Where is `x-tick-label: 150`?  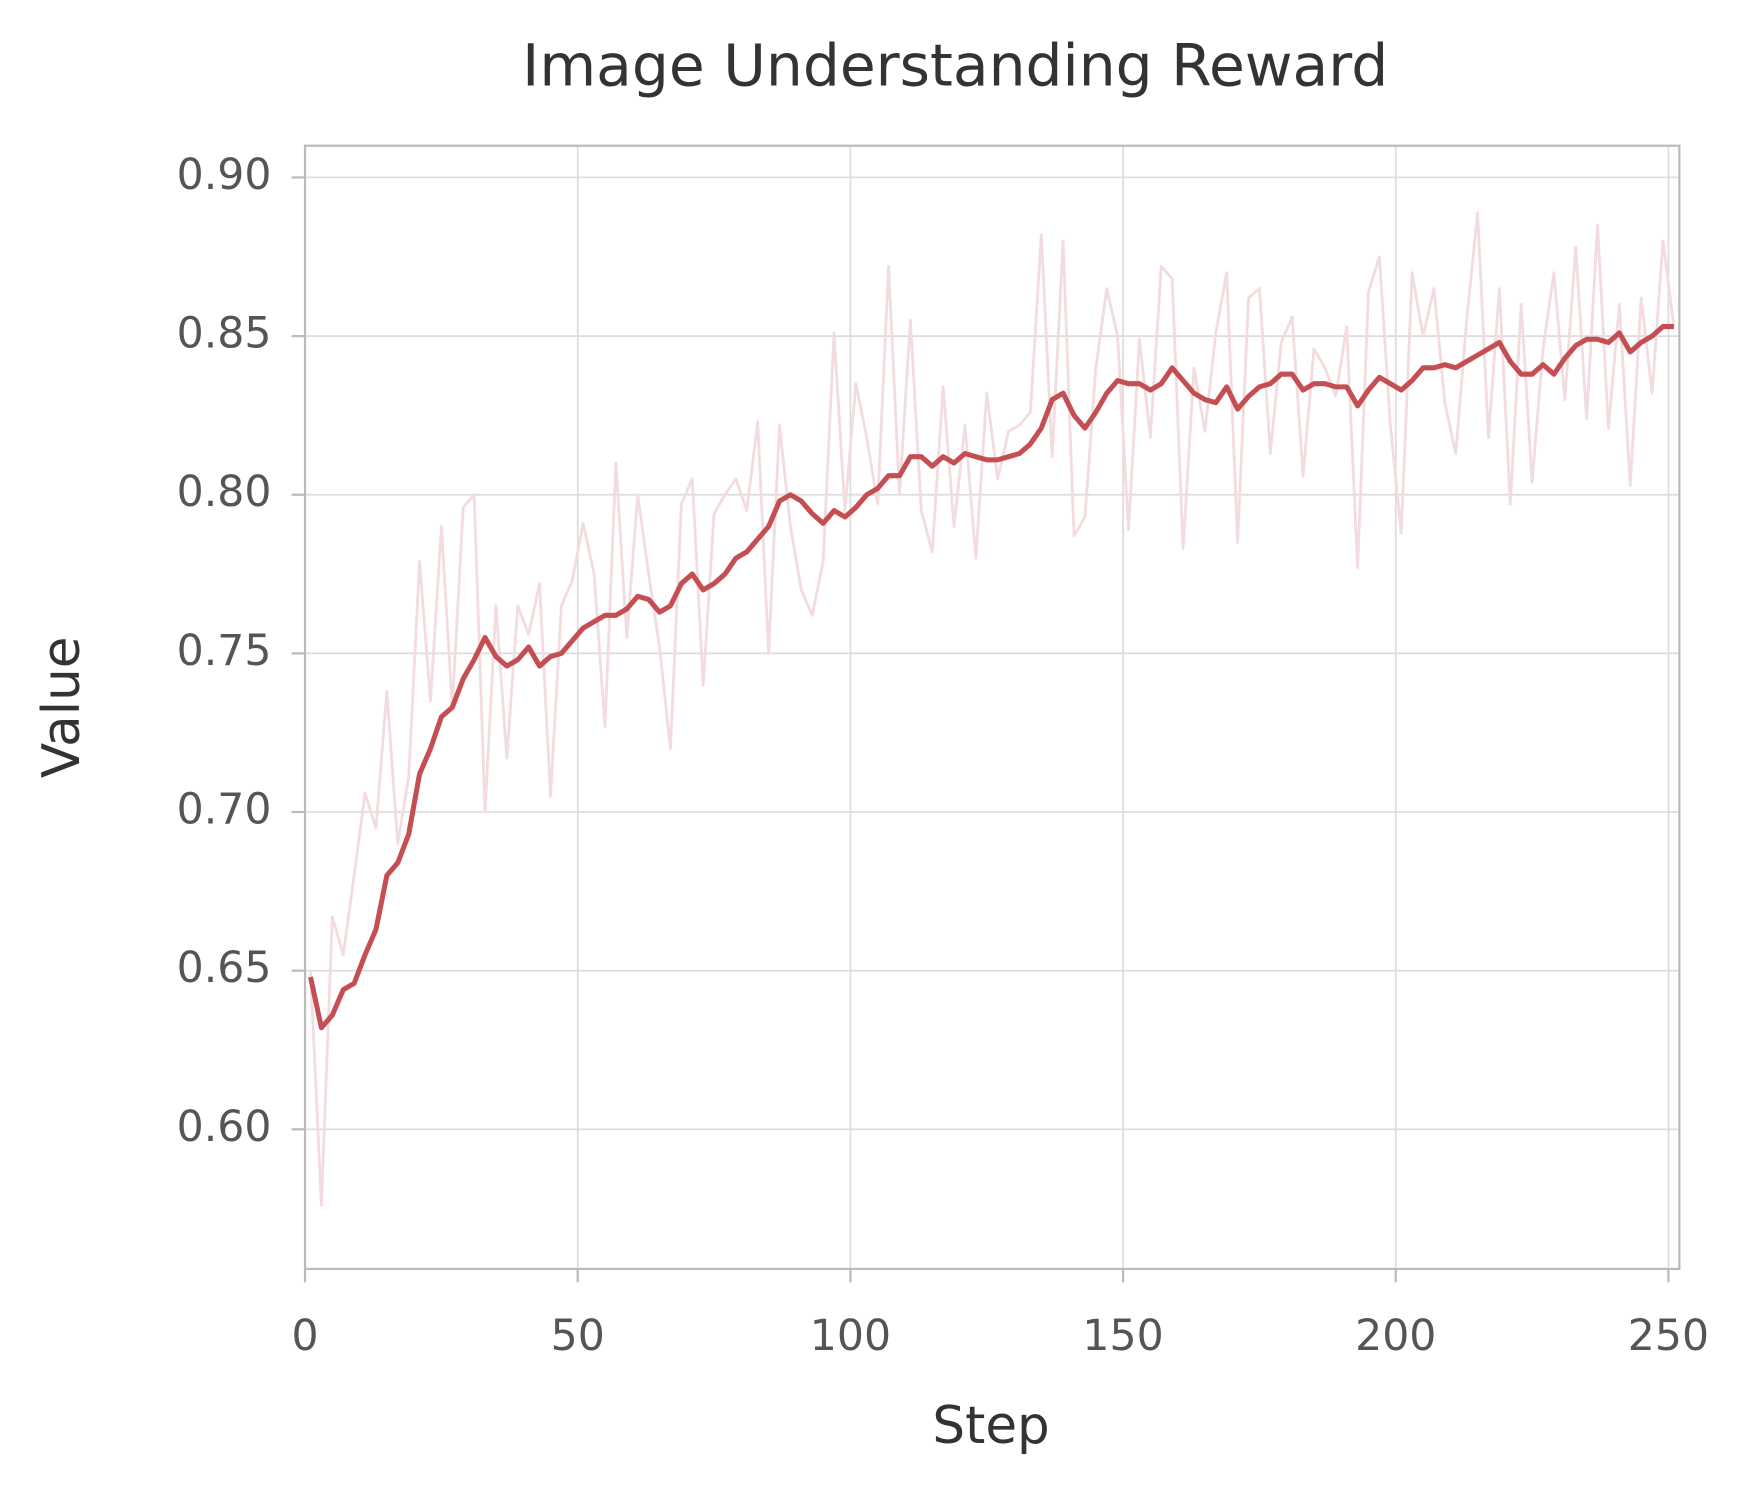 x-tick-label: 150 is located at coordinates (1122, 1336).